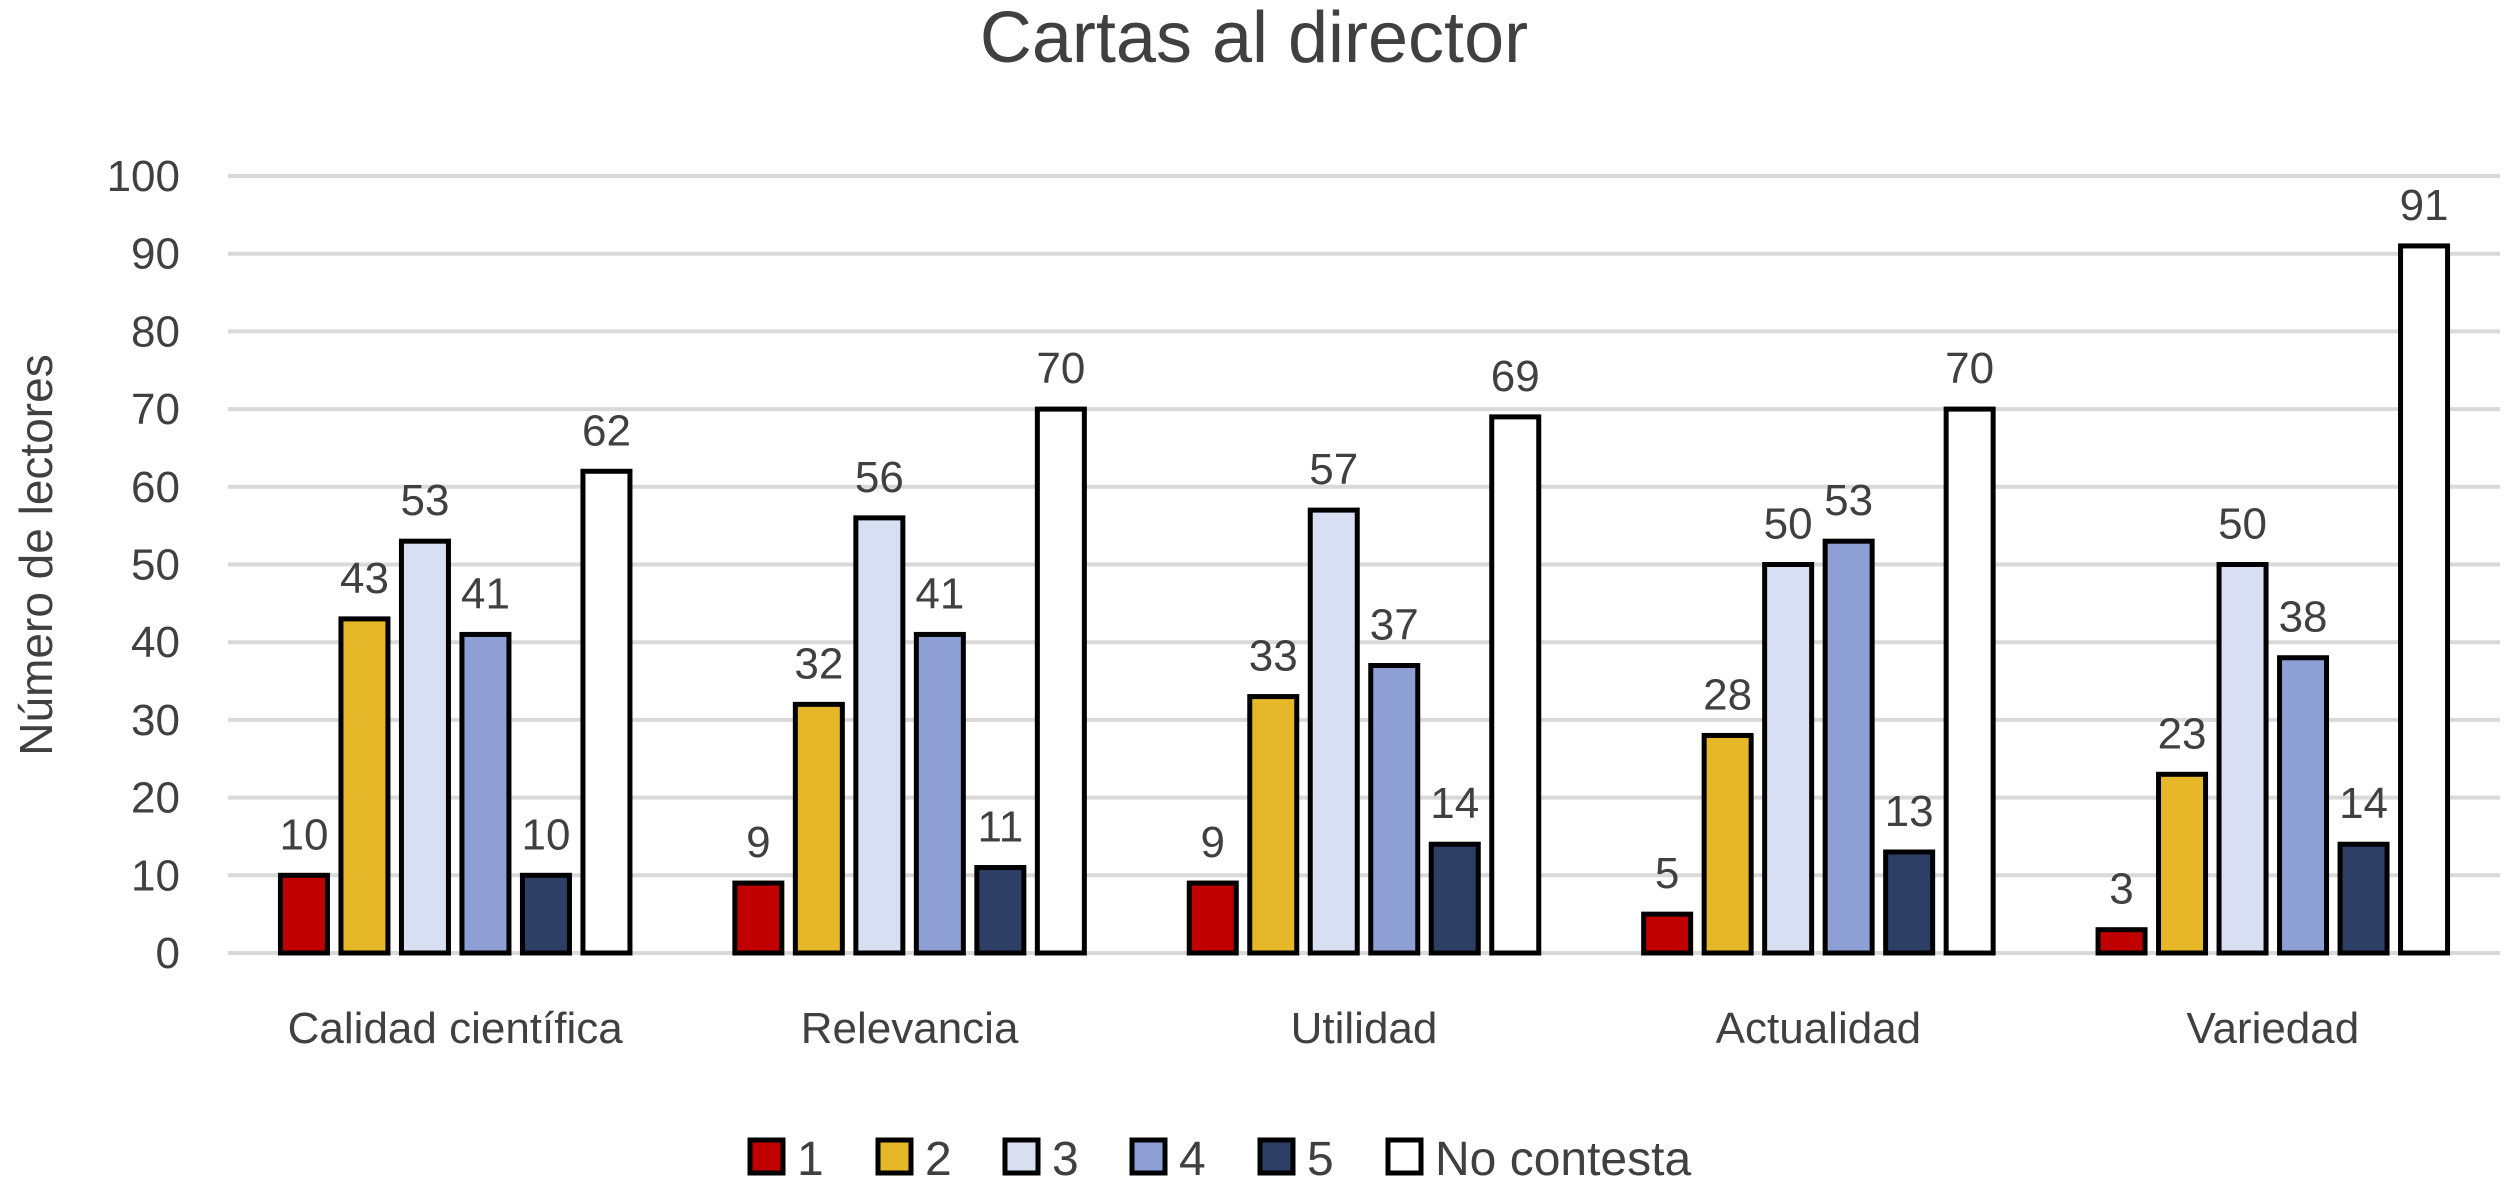 This screenshot has width=2508, height=1194. Describe the element at coordinates (155, 565) in the screenshot. I see `y-tick-label: 50` at that location.